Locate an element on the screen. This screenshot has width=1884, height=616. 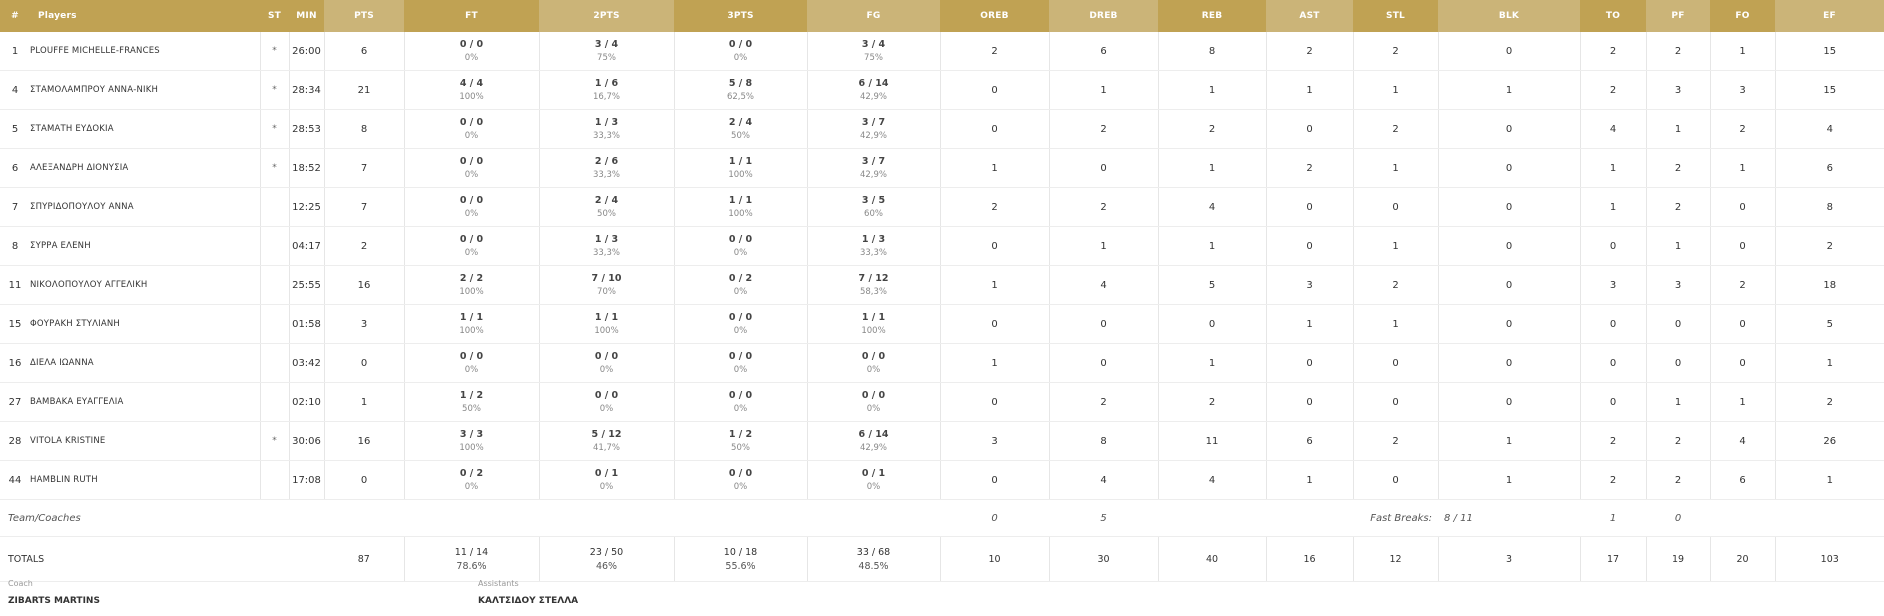
player-fg-made: 1 / 3 is located at coordinates (873, 239).